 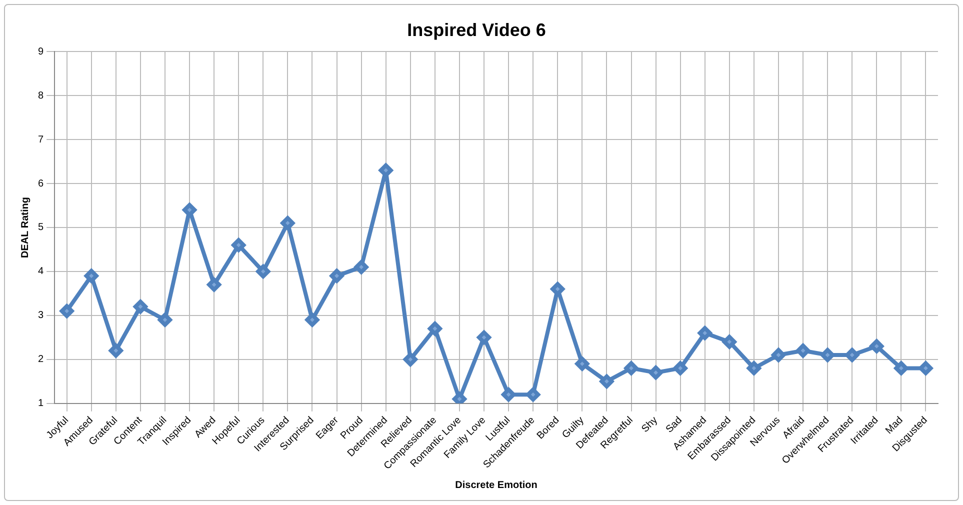 What do you see at coordinates (41, 404) in the screenshot?
I see `y-tick-label: 1` at bounding box center [41, 404].